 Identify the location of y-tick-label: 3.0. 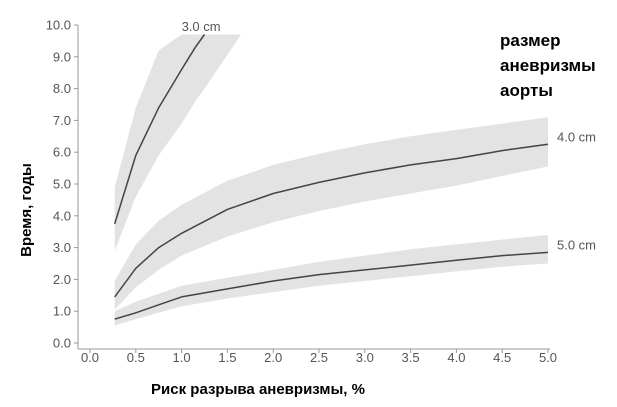
(62, 247).